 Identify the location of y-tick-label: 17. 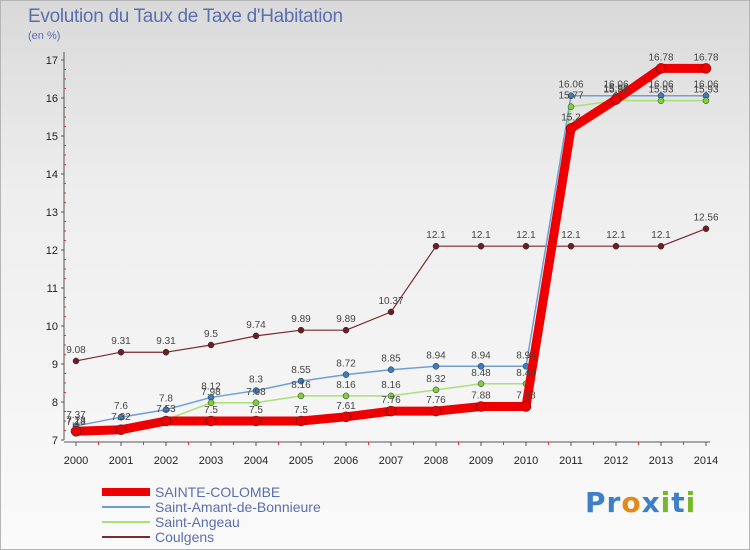
(52, 61).